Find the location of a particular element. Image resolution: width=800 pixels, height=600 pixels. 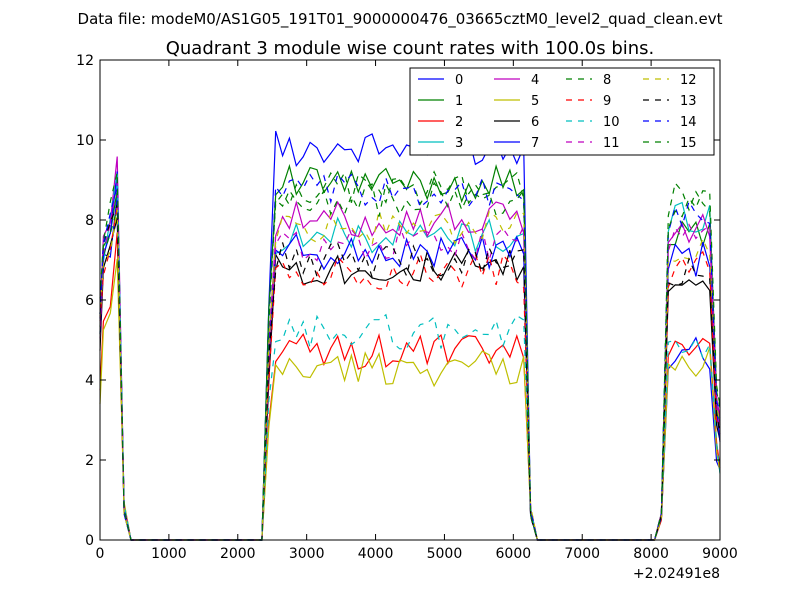

x-tick-label: 1000 is located at coordinates (169, 554).